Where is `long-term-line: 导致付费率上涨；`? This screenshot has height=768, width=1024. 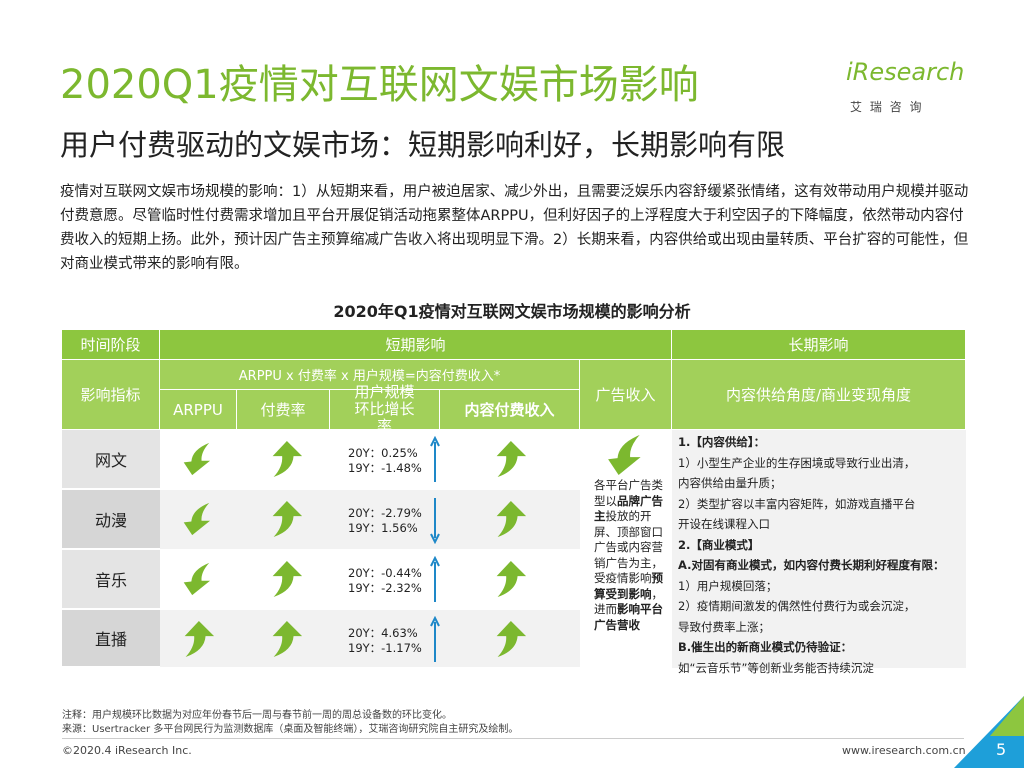 long-term-line: 导致付费率上涨； is located at coordinates (724, 626).